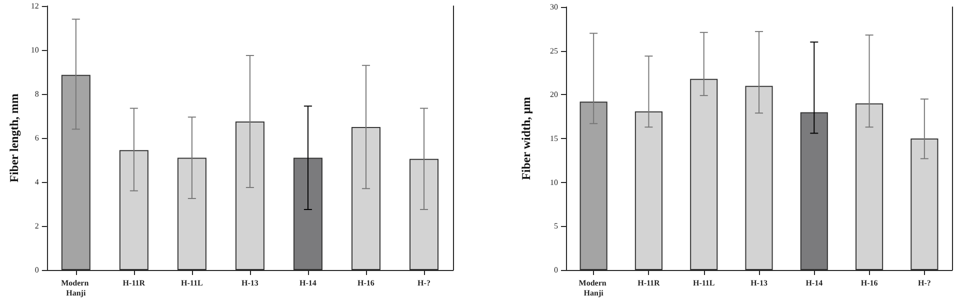 The height and width of the screenshot is (303, 962). I want to click on y-tick-label: 30, so click(554, 7).